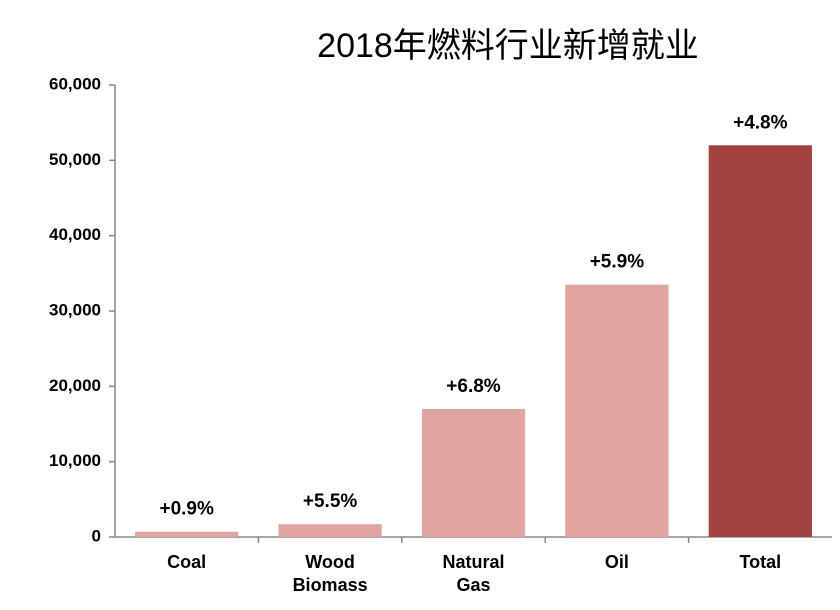 This screenshot has height=610, width=840. I want to click on y-tick-label: 60,000, so click(75, 83).